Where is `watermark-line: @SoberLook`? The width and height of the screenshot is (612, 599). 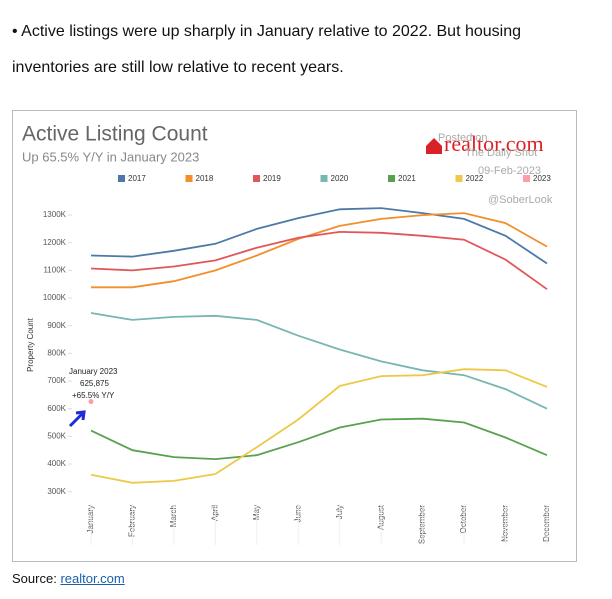
watermark-line: @SoberLook is located at coordinates (520, 200).